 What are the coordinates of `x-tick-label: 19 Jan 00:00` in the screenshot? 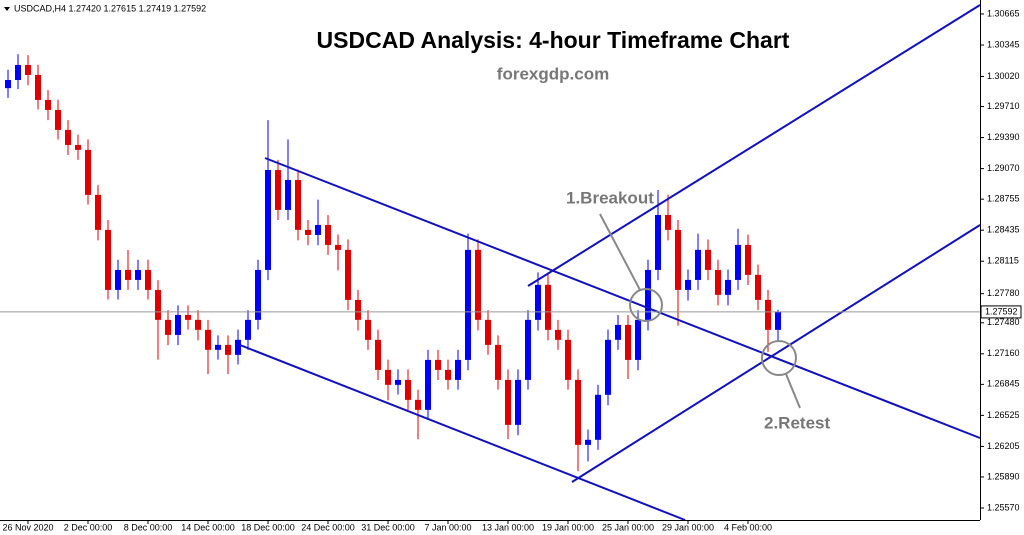 It's located at (568, 527).